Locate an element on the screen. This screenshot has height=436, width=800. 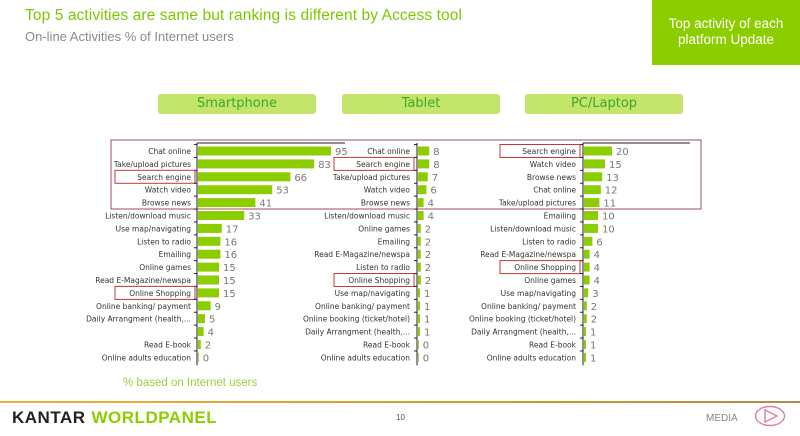
category-label: Listen/download music is located at coordinates (148, 216).